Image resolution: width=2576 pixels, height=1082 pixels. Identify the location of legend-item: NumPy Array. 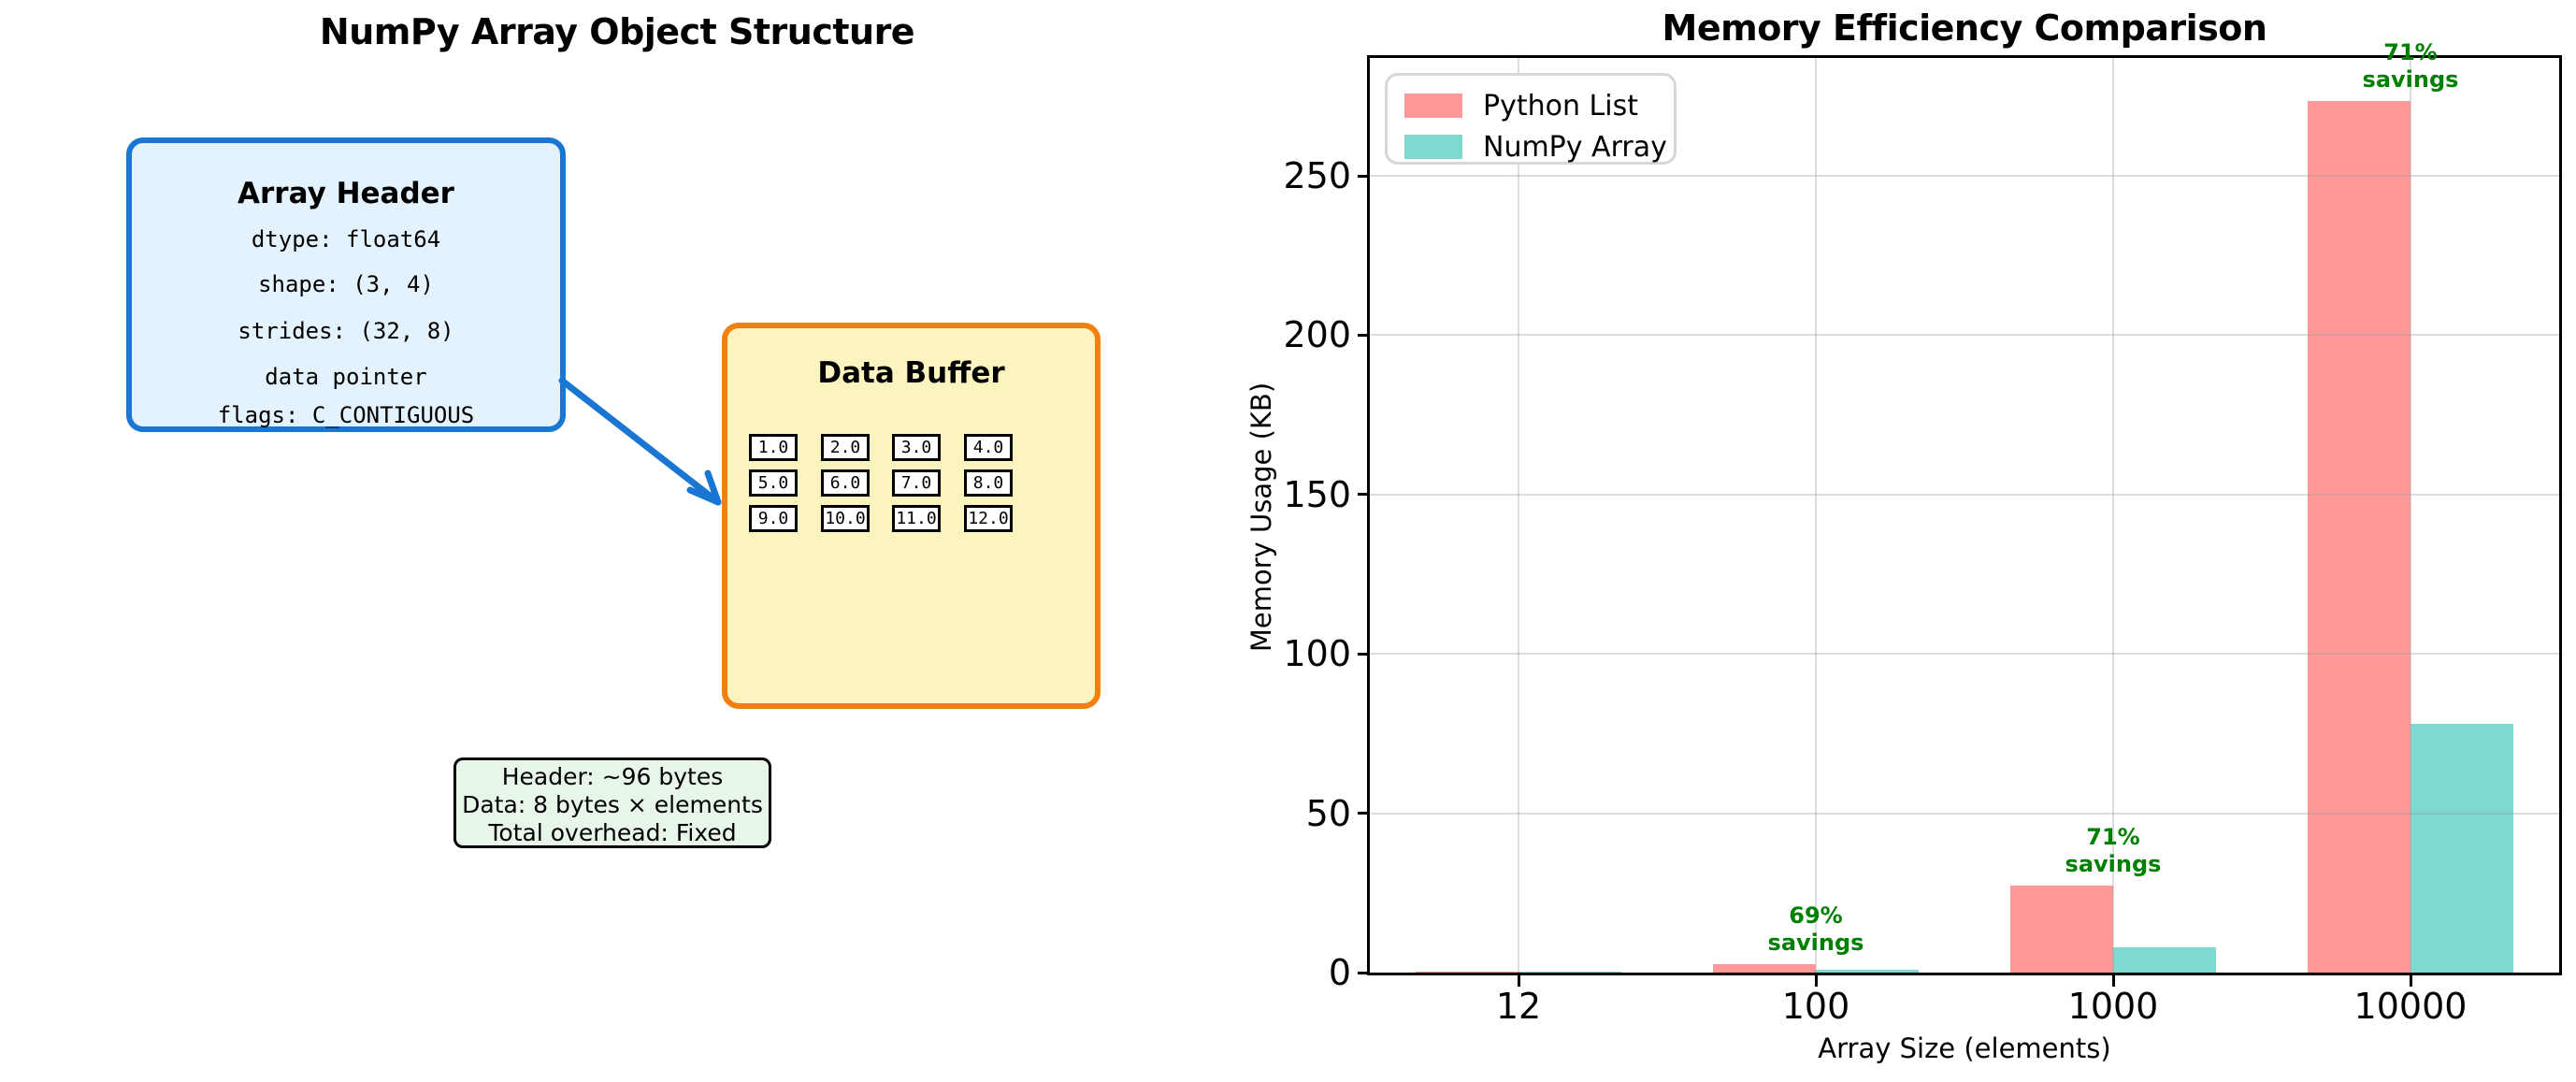
(1536, 146).